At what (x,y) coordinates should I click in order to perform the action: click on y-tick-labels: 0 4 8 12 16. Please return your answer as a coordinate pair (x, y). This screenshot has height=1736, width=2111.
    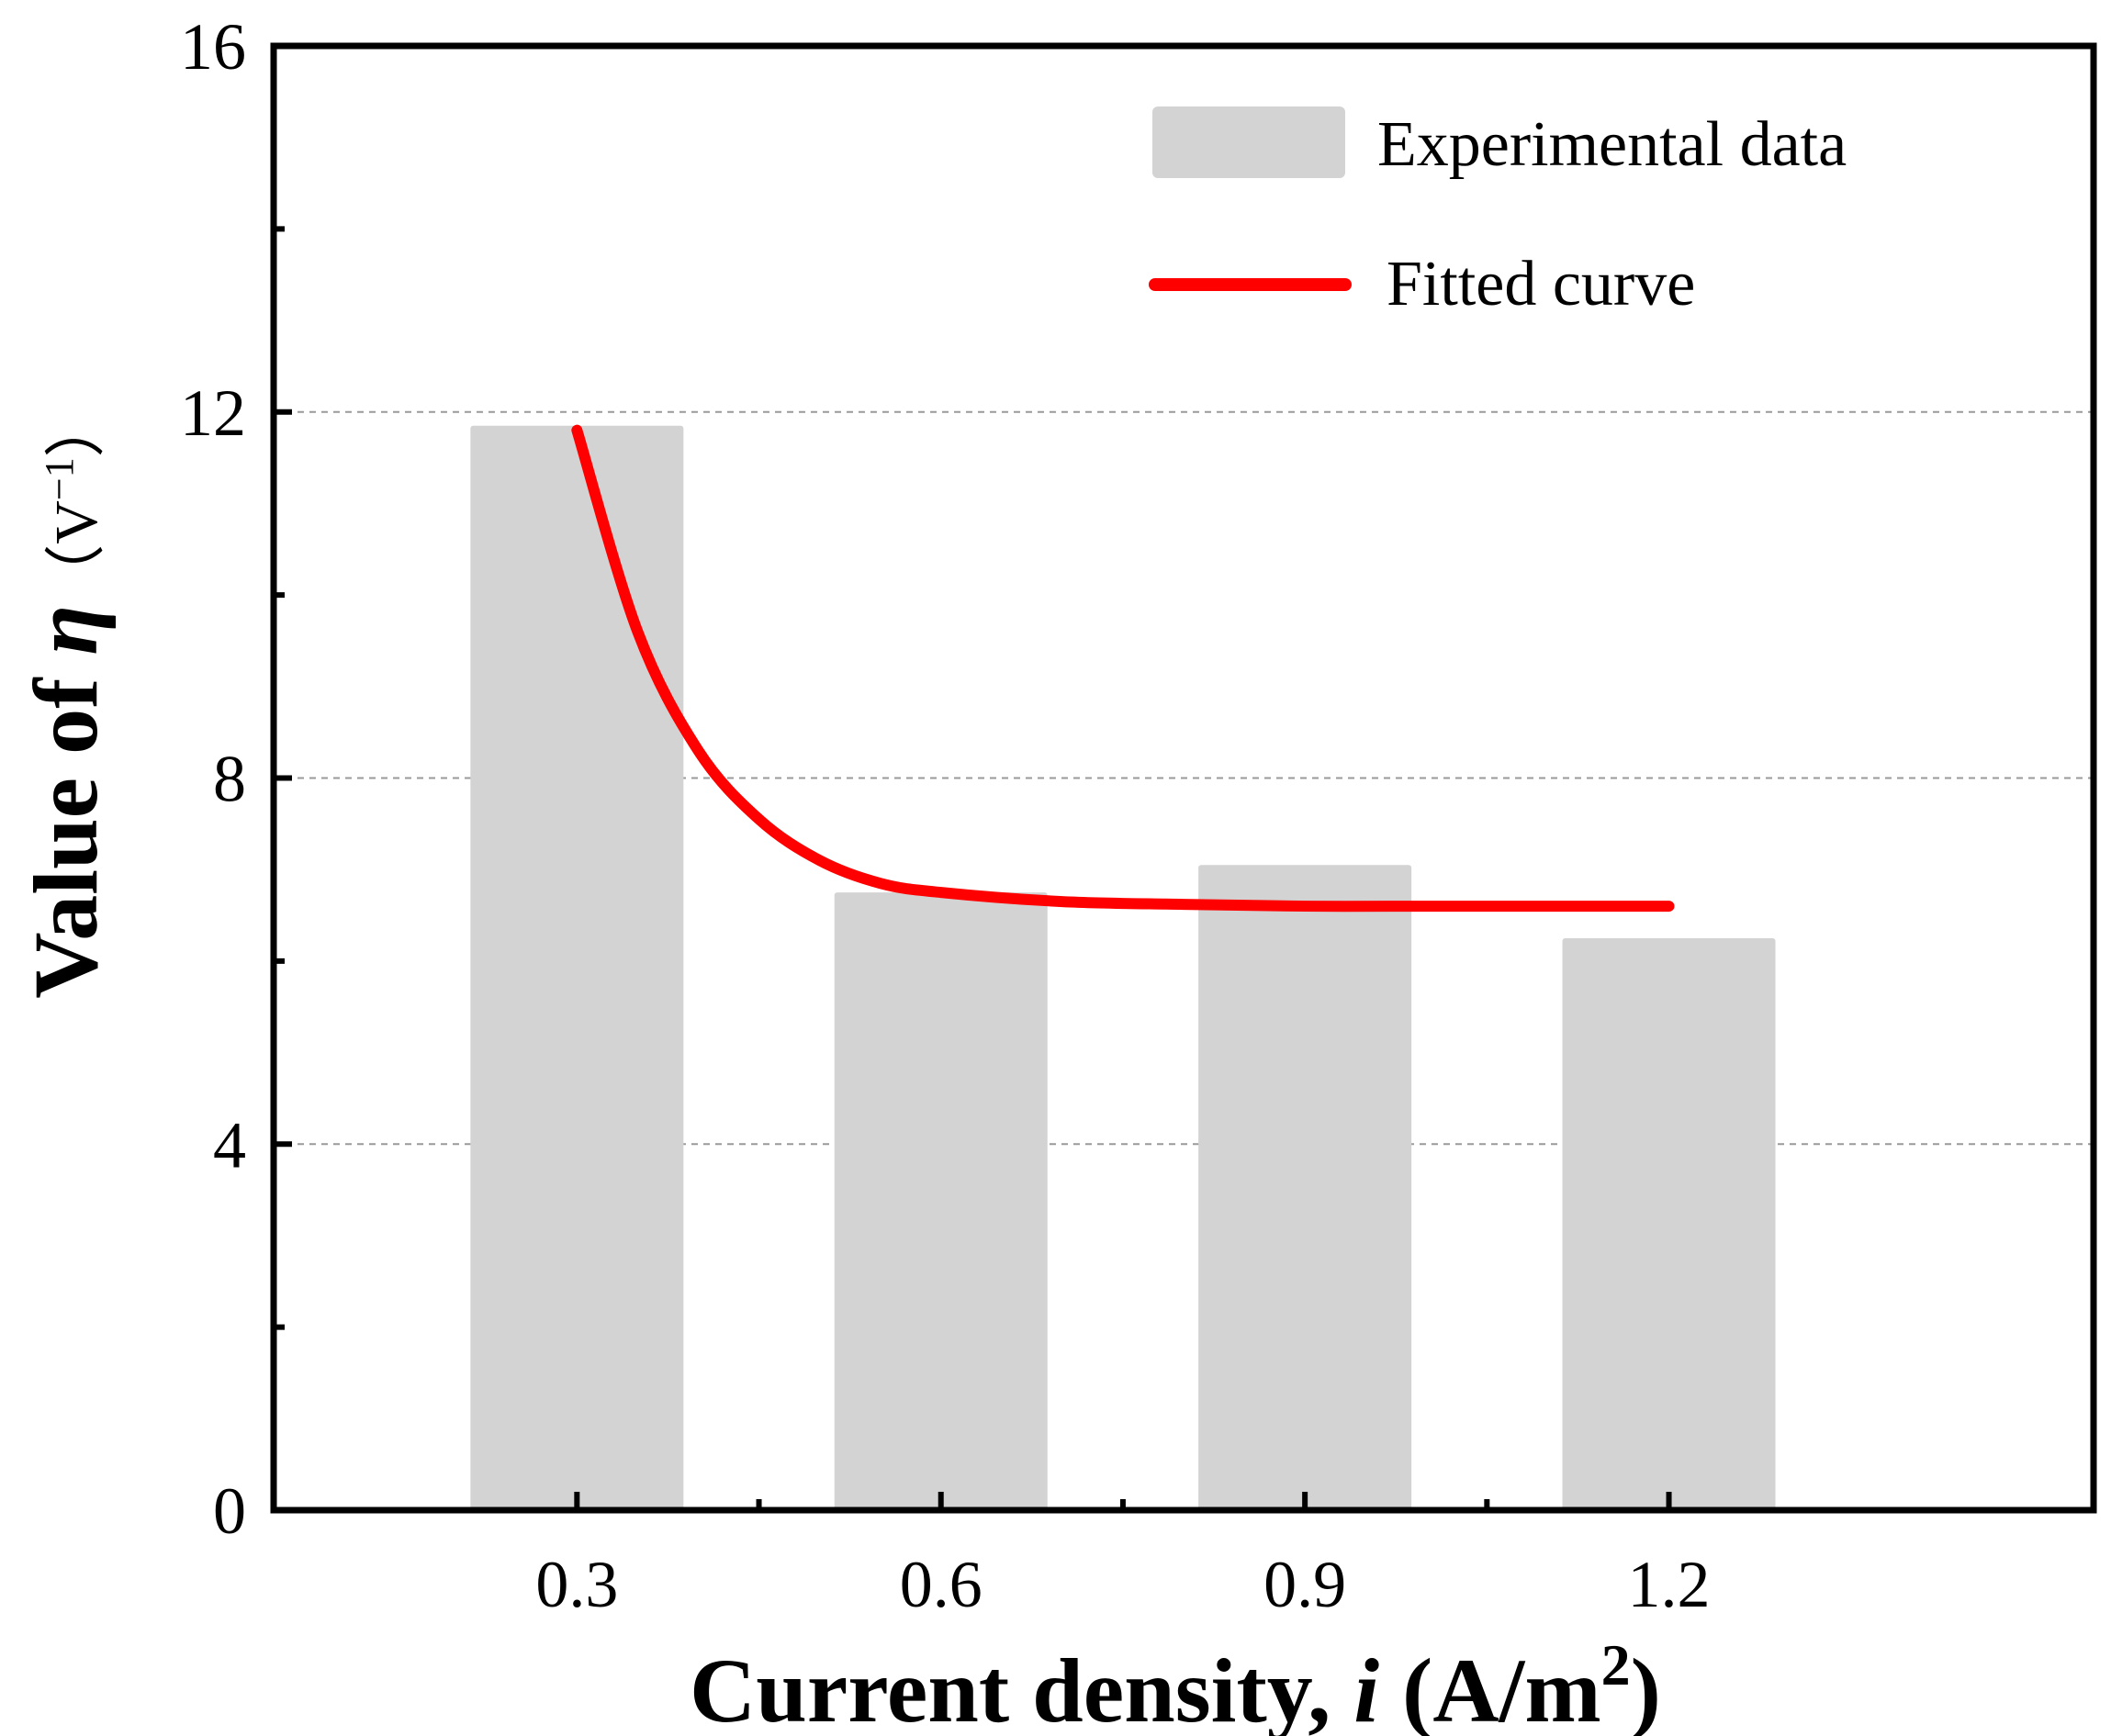
    Looking at the image, I should click on (213, 779).